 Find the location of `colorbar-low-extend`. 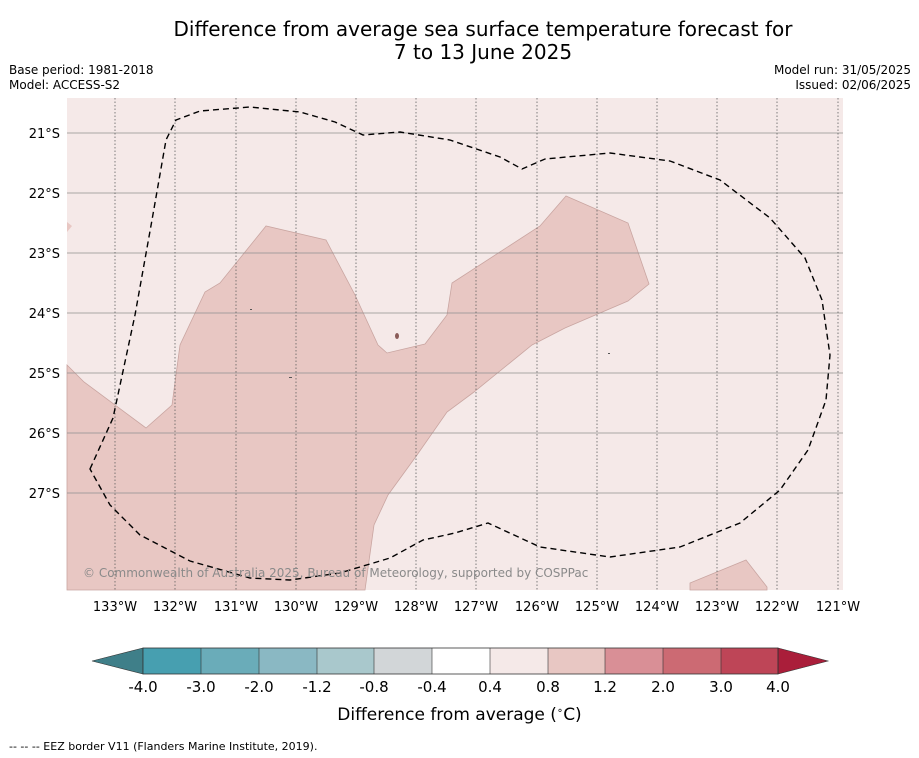

colorbar-low-extend is located at coordinates (117, 661).